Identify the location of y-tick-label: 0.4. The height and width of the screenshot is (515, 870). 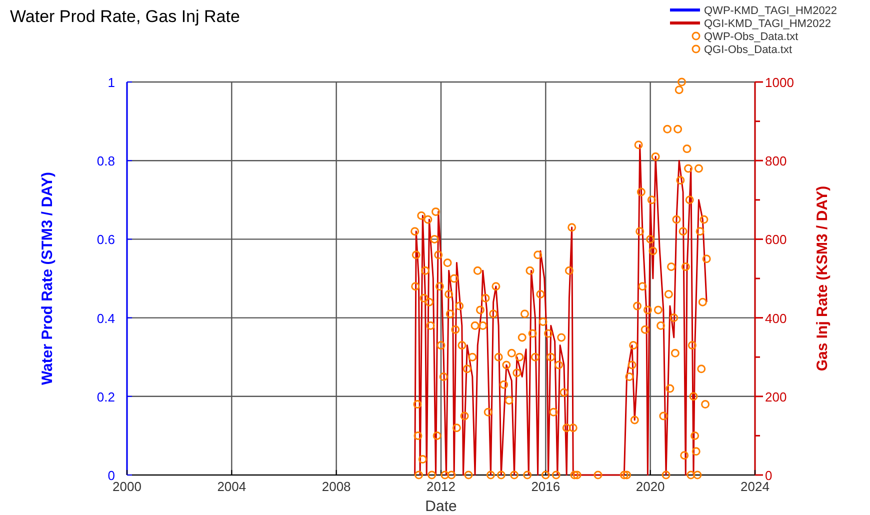
(105, 318).